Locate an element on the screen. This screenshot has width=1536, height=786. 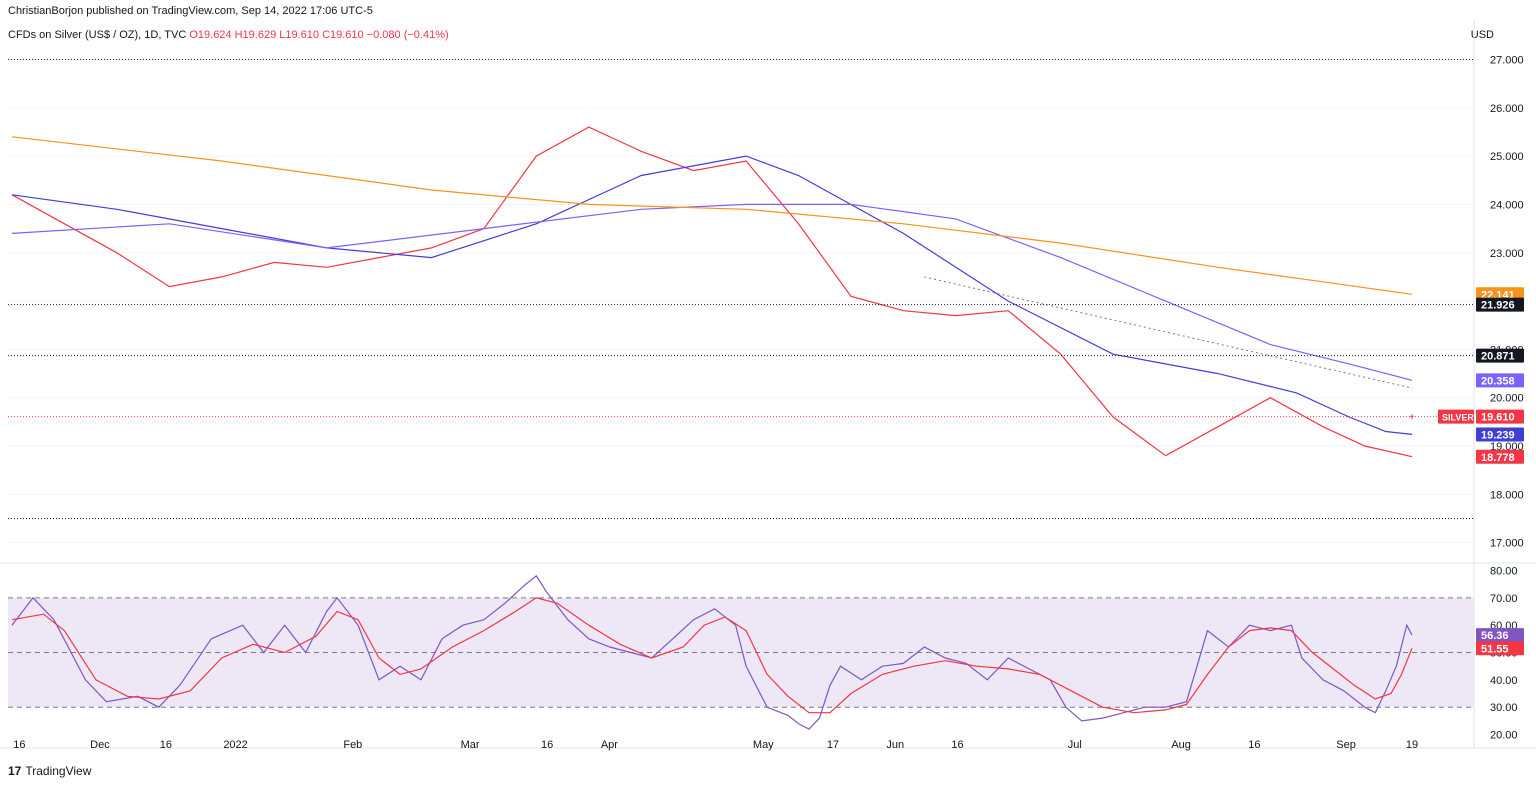
price-tag: 20.358 is located at coordinates (1498, 381).